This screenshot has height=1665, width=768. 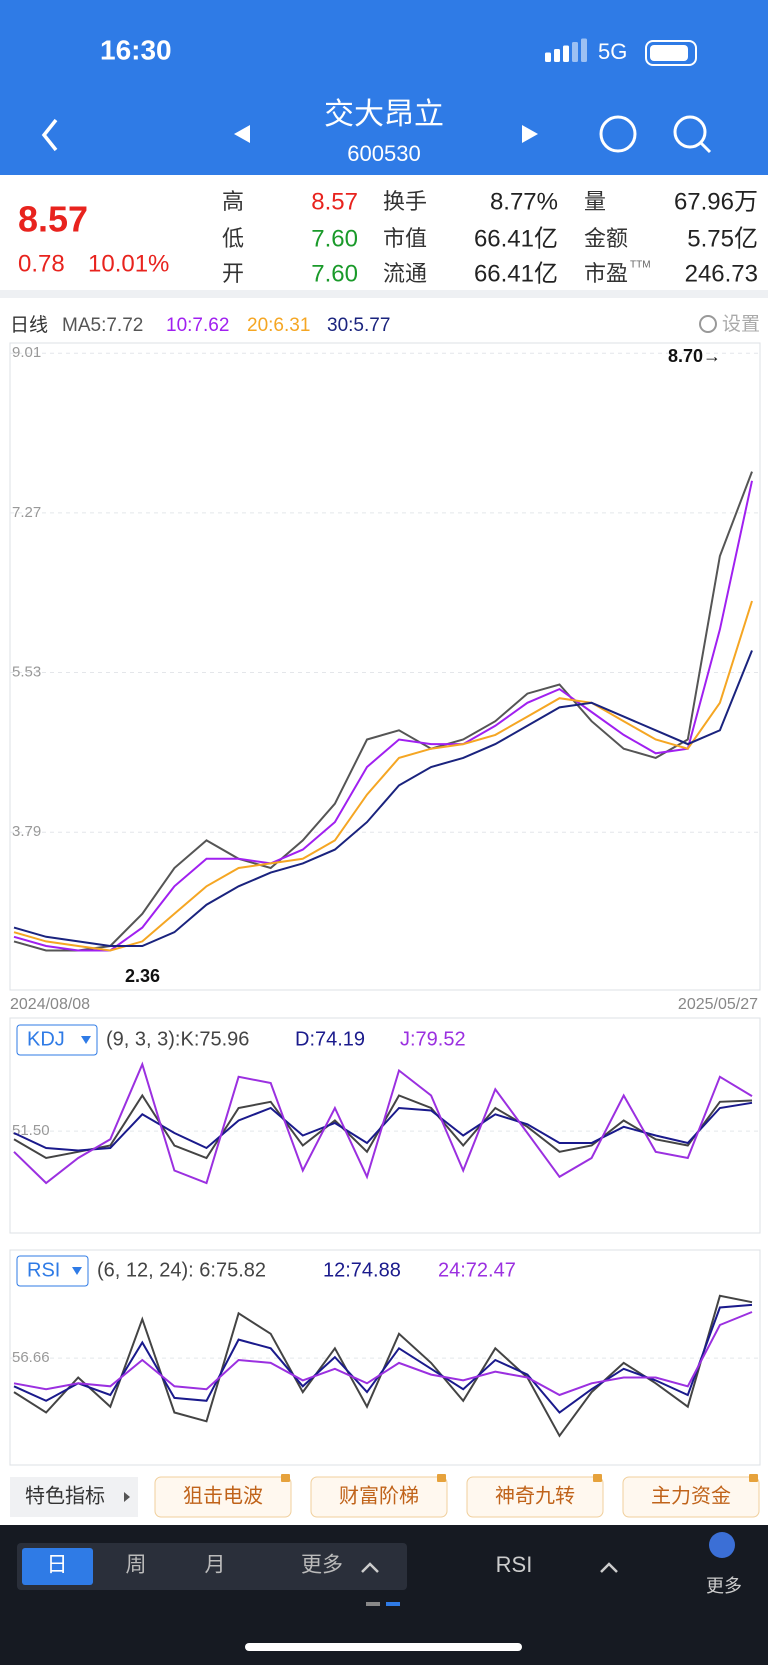 I want to click on y-tick-label: 9.01, so click(x=26, y=352).